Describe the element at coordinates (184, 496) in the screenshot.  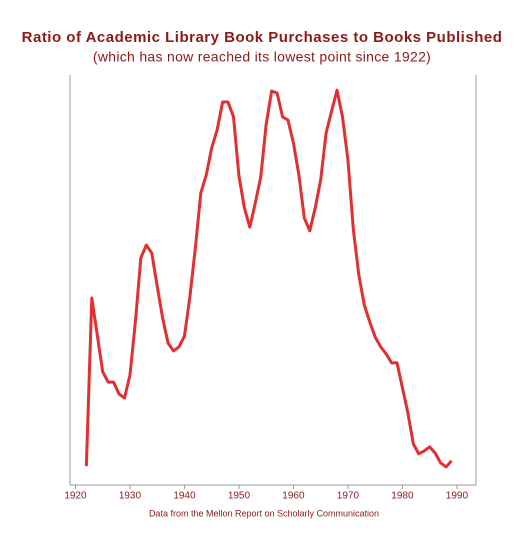
I see `x-tick-label: 1940` at that location.